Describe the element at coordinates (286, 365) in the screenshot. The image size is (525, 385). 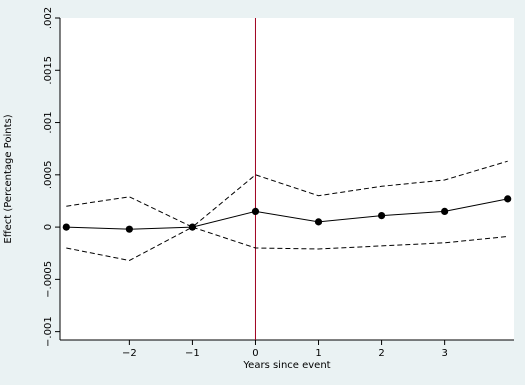
I see `x-axis-label: Years since event` at that location.